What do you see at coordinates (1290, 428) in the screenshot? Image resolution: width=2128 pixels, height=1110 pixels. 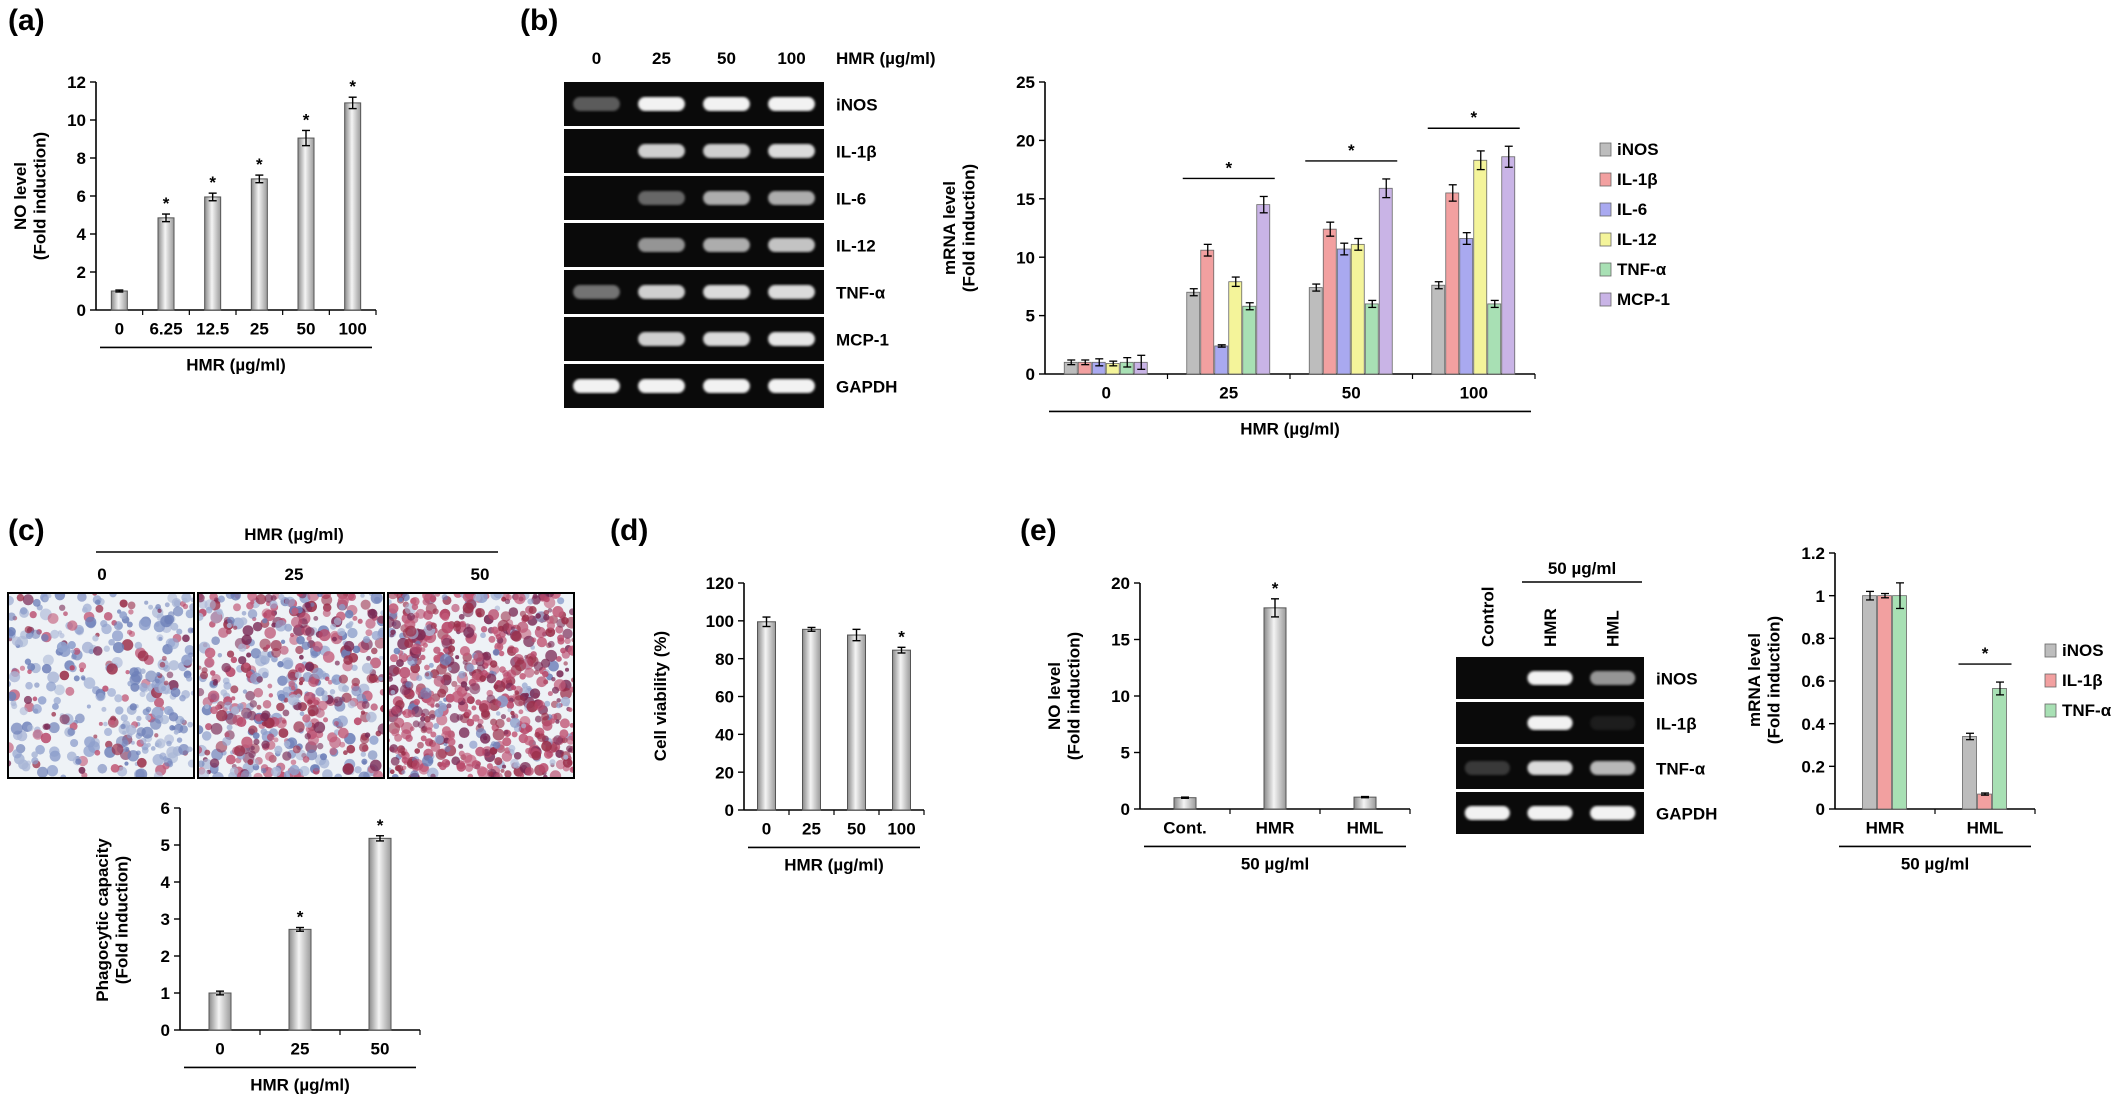 I see `x-axis-label: HMR (µg/ml)` at bounding box center [1290, 428].